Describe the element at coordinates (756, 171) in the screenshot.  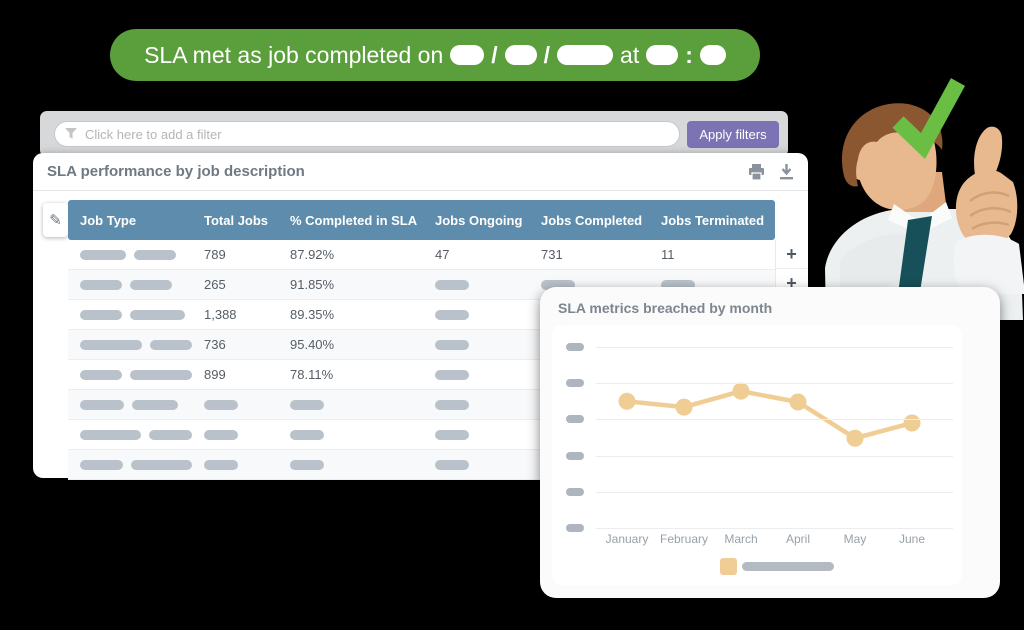
I see `print-icon` at that location.